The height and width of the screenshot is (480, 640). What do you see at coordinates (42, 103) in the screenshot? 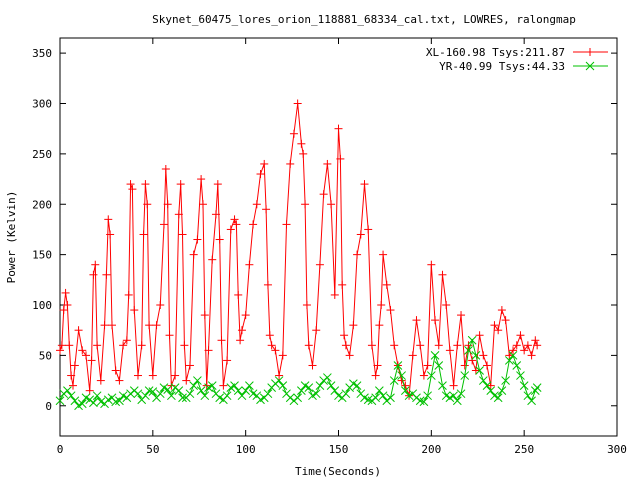
I see `y-tick-label-6: 300` at bounding box center [42, 103].